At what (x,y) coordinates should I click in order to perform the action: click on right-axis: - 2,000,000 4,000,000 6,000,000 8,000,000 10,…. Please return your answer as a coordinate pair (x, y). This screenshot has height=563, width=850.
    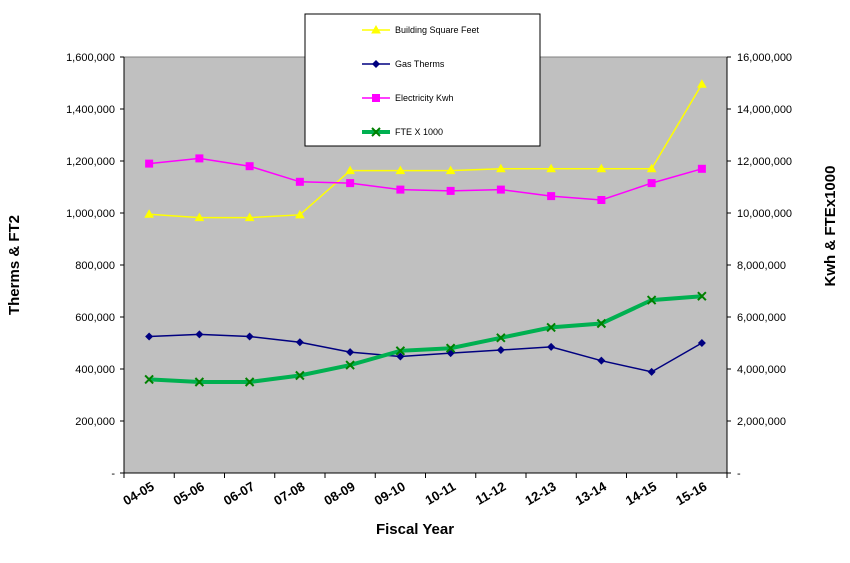
    Looking at the image, I should click on (759, 266).